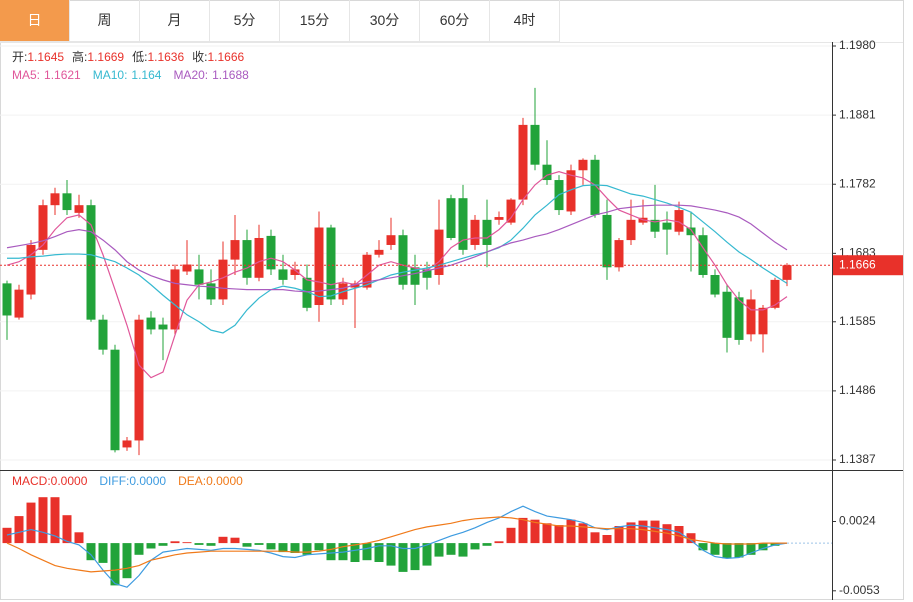 The width and height of the screenshot is (913, 602). I want to click on period-tab: 60分, so click(455, 21).